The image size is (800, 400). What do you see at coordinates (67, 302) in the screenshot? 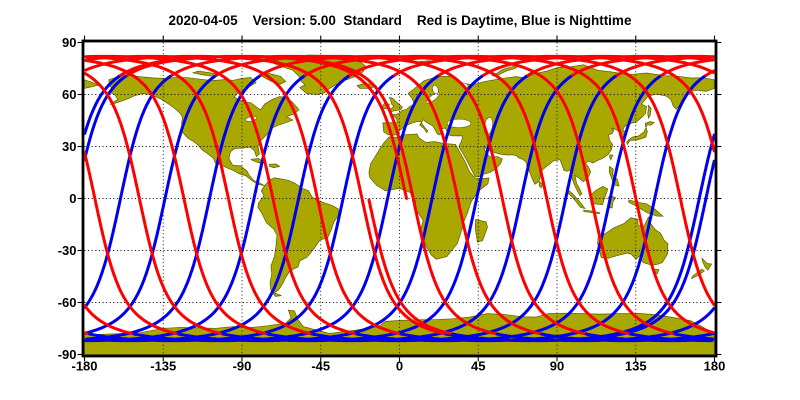
I see `y-tick-label: -60` at bounding box center [67, 302].